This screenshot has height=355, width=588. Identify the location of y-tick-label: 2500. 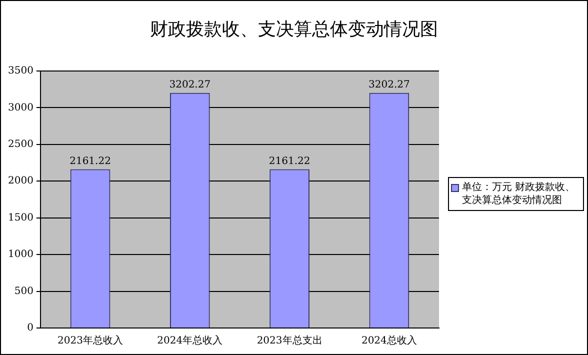
(21, 144).